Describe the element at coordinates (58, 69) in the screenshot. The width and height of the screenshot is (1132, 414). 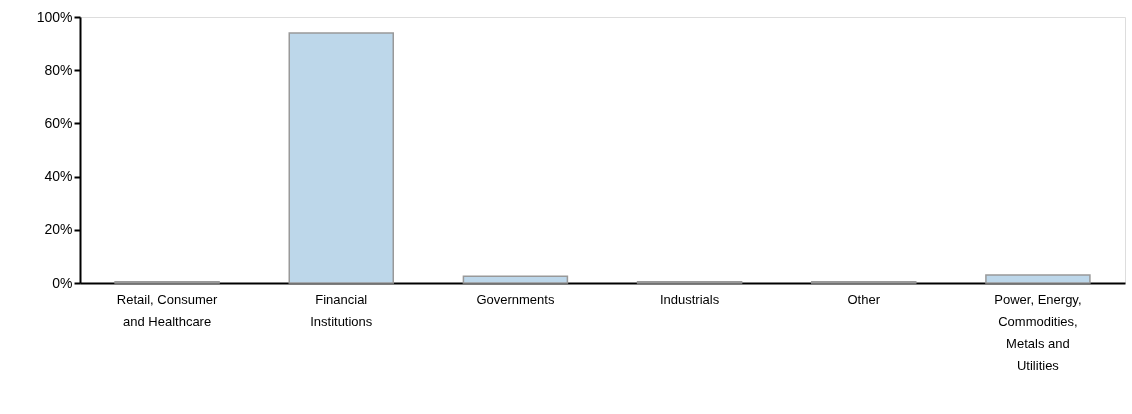
I see `y-tick-label: 80%` at that location.